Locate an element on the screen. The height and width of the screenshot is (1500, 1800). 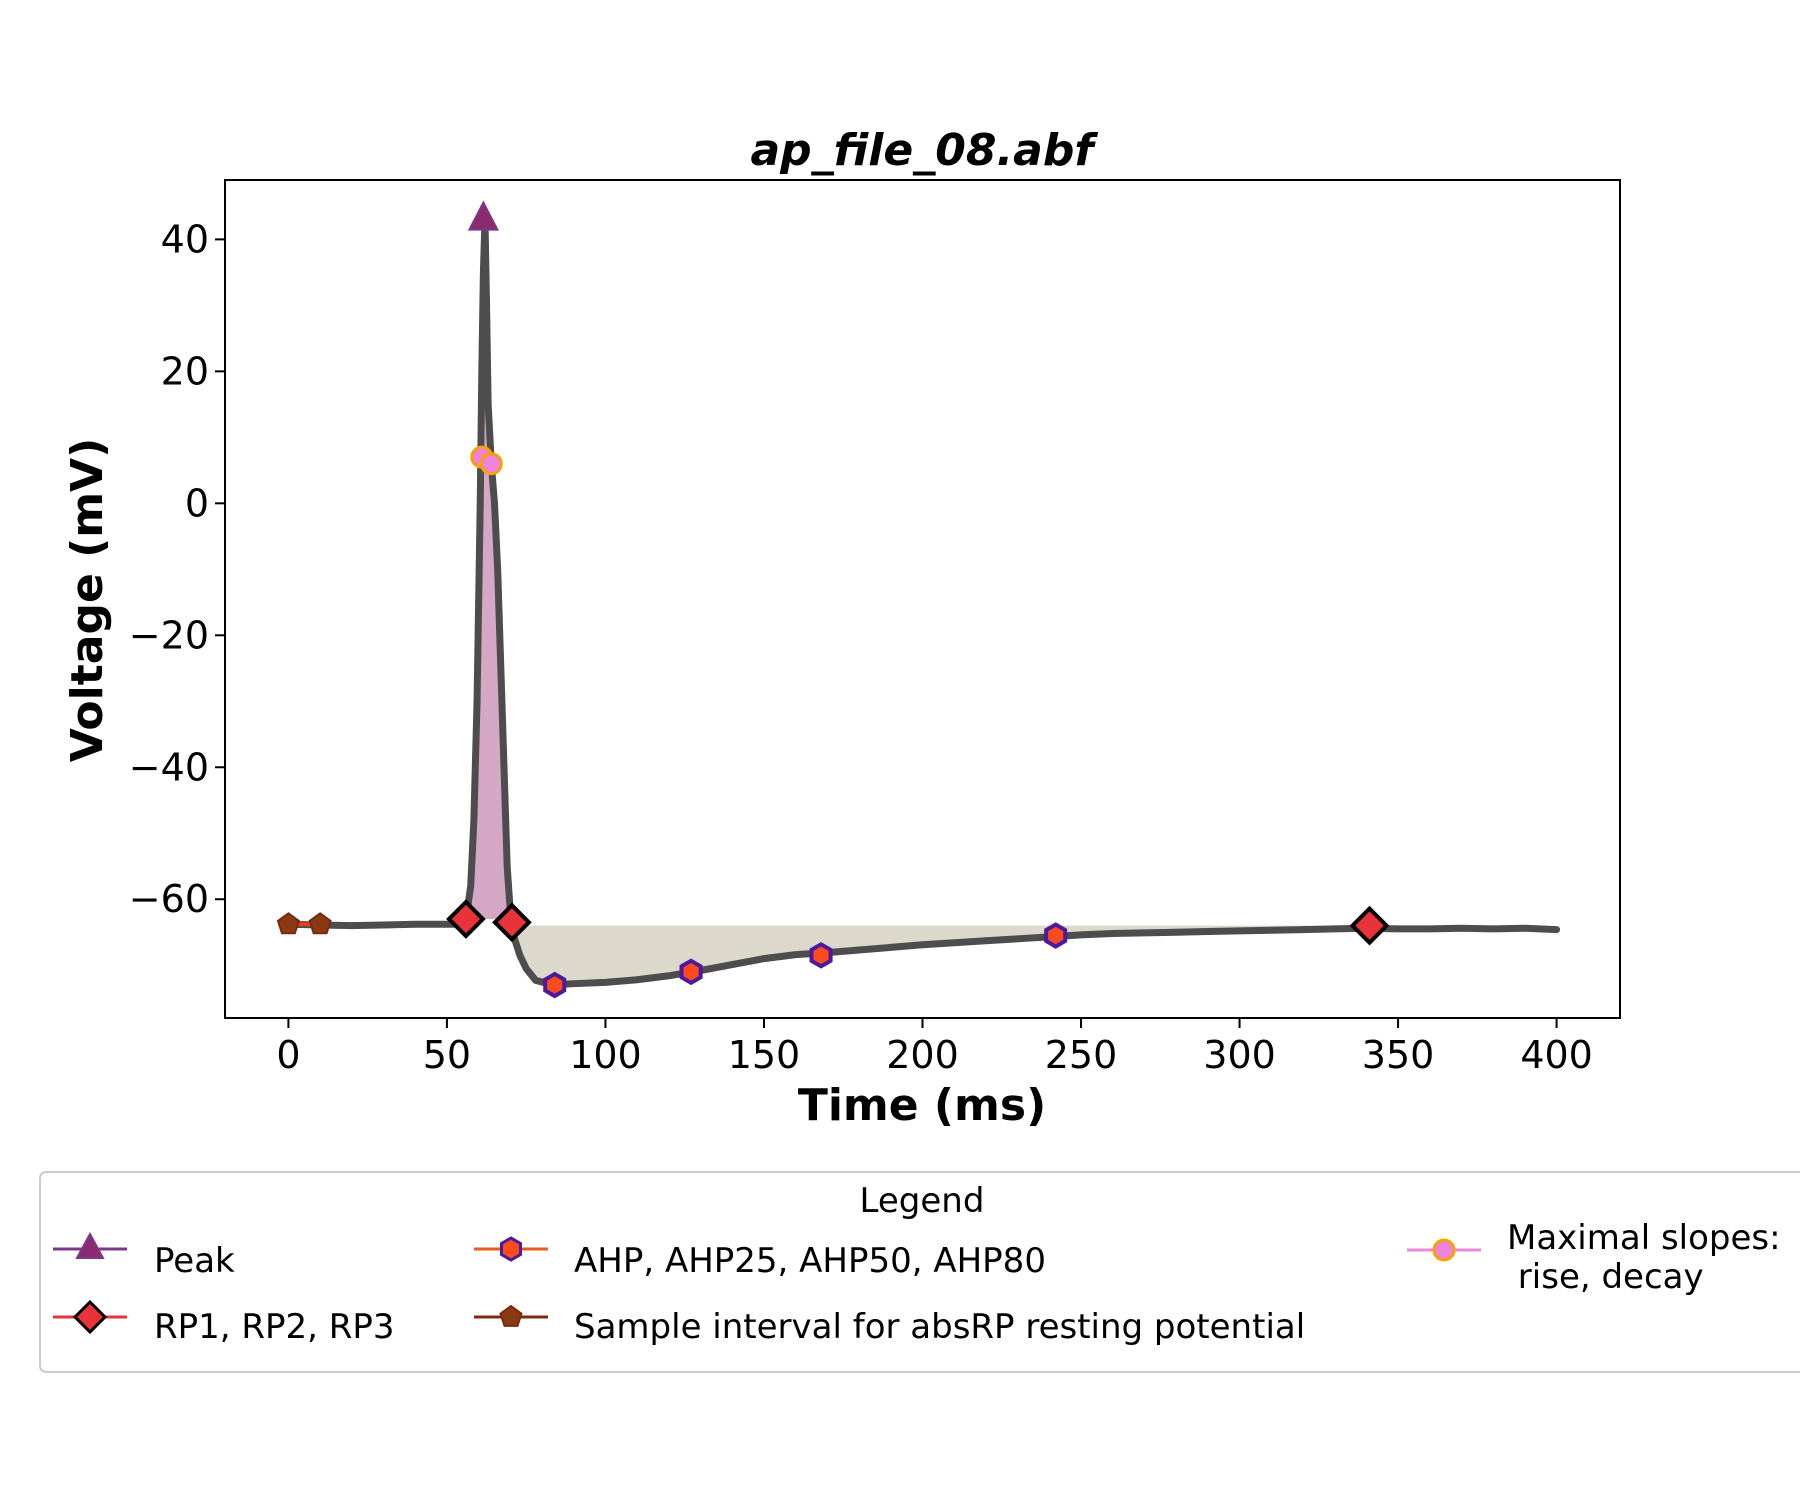
y-tick-label: 20 is located at coordinates (185, 371).